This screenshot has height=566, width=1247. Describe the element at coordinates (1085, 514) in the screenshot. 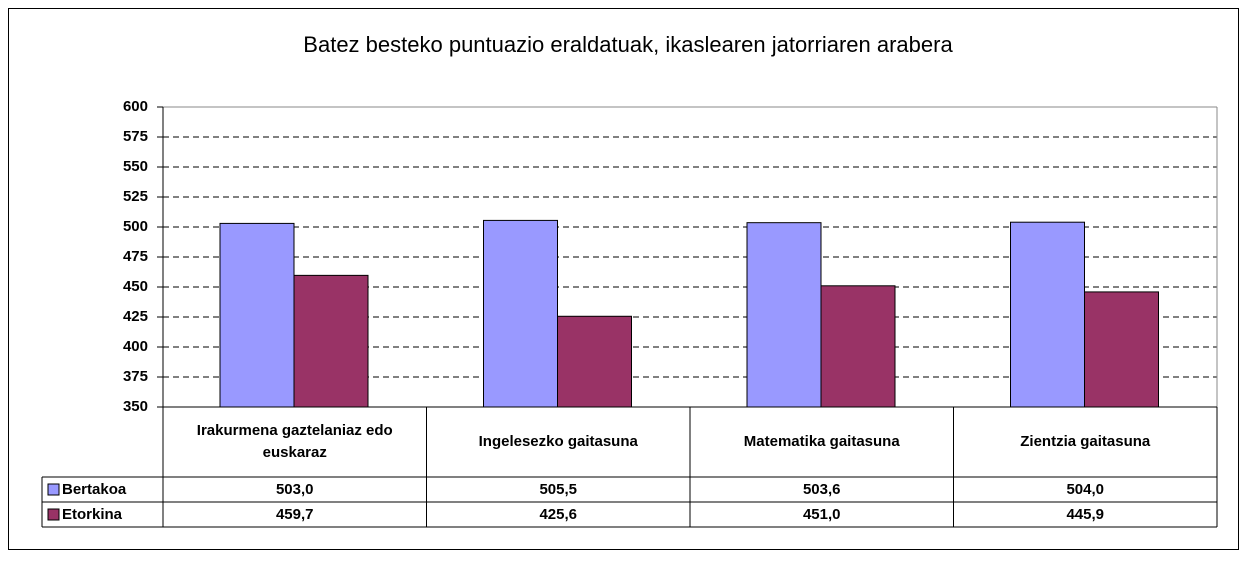

I see `data-table-value: 445,9` at that location.